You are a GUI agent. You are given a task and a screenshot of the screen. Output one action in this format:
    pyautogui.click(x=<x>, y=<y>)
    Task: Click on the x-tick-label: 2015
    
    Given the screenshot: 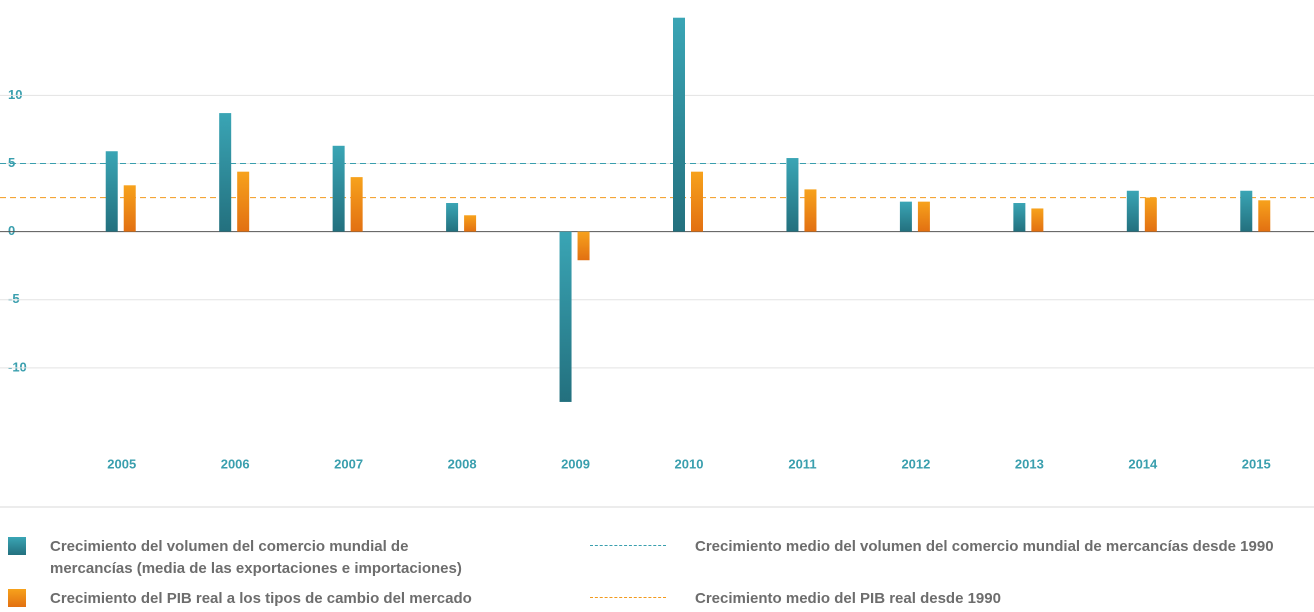 What is the action you would take?
    pyautogui.click(x=1256, y=463)
    